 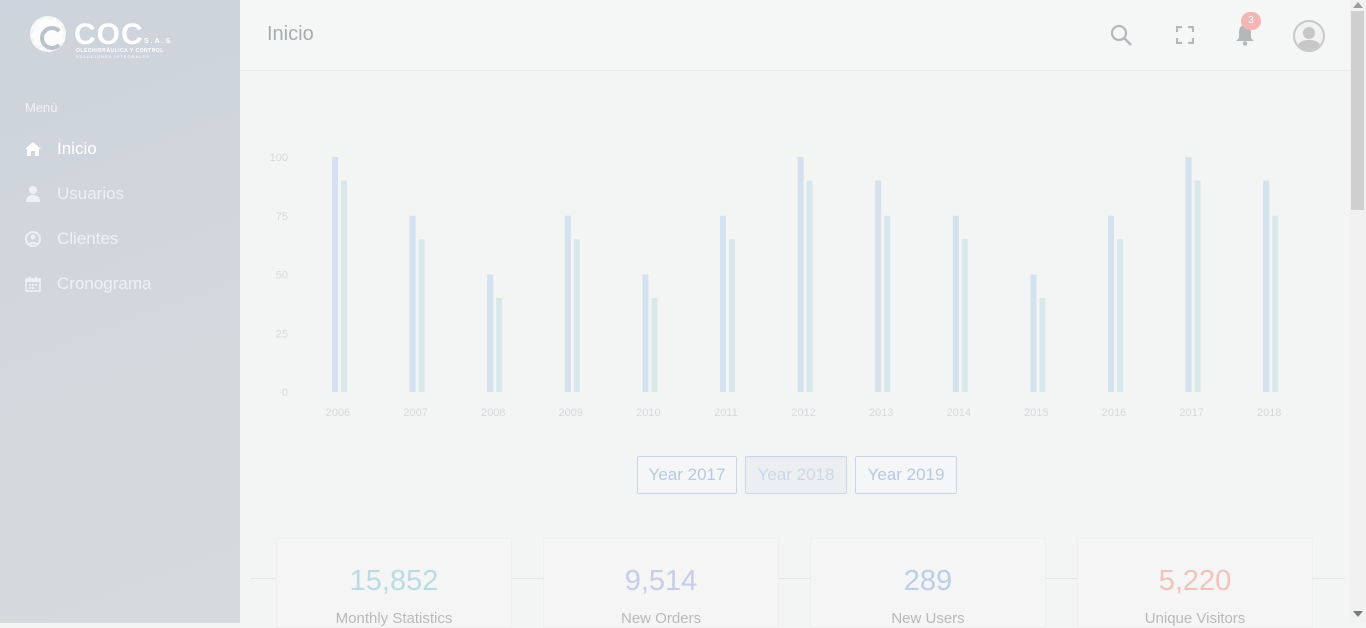 I want to click on scroll-down-arrow-icon, so click(x=1358, y=614).